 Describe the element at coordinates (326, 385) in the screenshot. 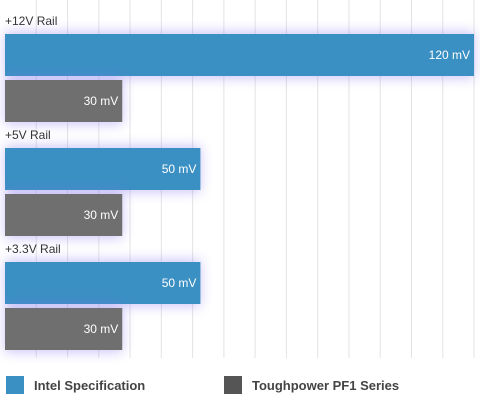

I see `legend-label-toughpower: Toughpower PF1 Series` at that location.